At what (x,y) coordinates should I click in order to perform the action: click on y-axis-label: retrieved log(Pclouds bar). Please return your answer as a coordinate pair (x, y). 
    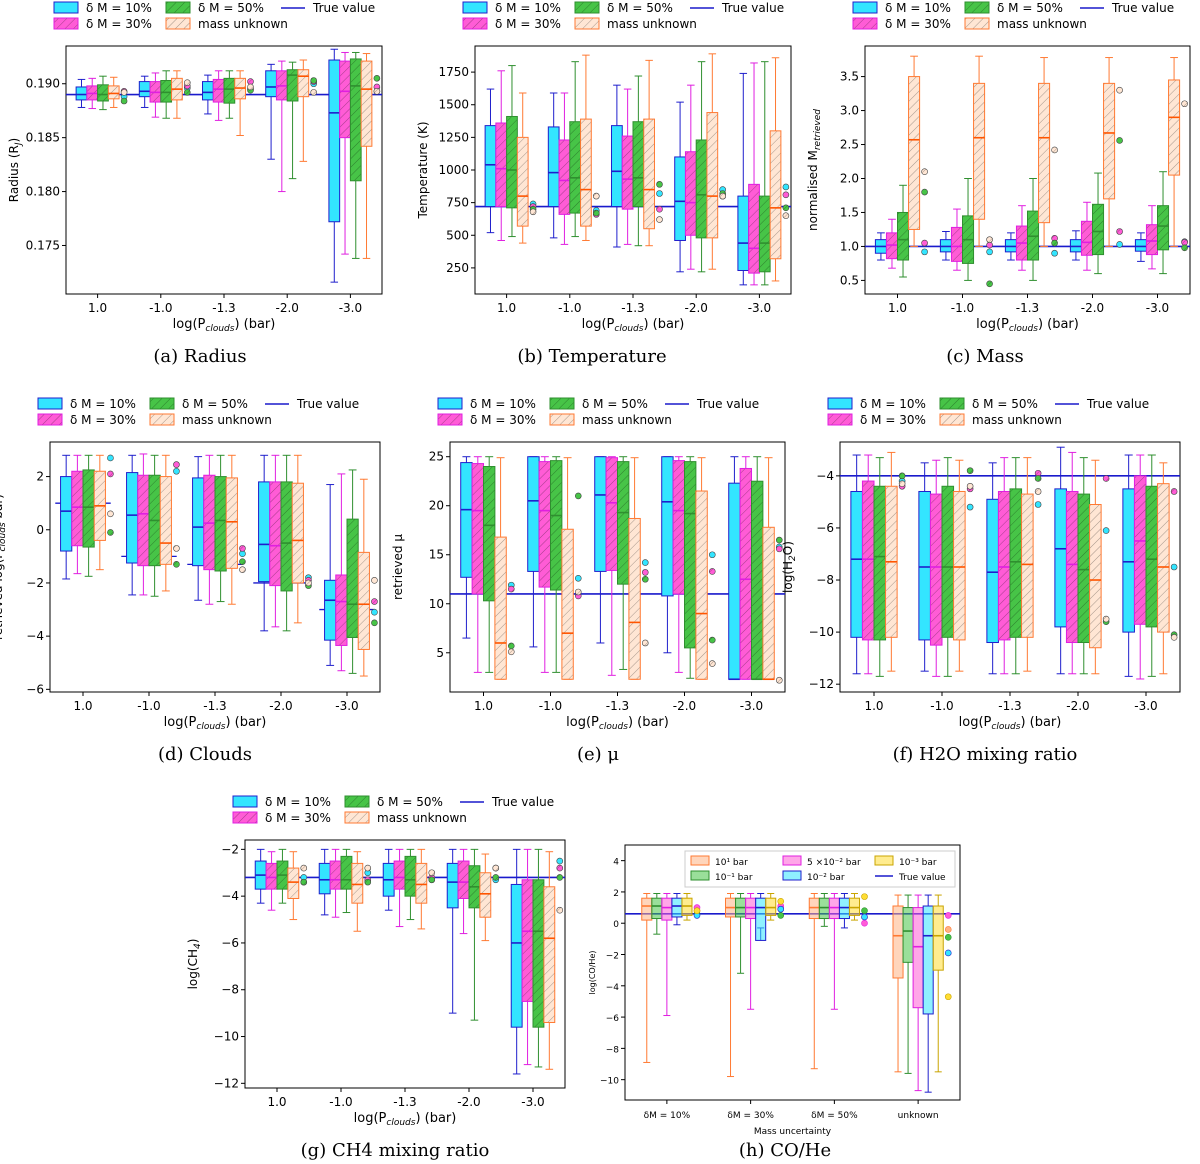
    Looking at the image, I should click on (4, 567).